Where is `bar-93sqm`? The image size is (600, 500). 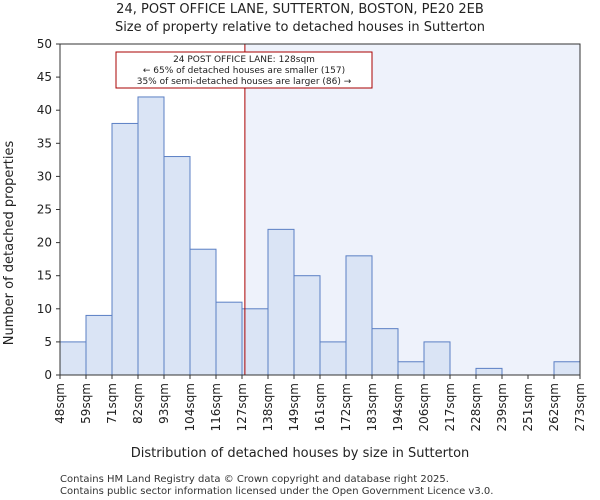 bar-93sqm is located at coordinates (177, 266).